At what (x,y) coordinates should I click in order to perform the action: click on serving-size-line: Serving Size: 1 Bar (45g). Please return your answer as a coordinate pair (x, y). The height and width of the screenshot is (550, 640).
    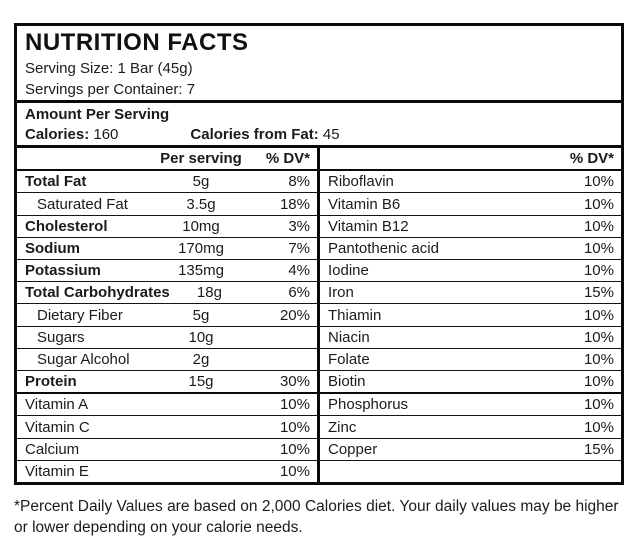
    Looking at the image, I should click on (109, 68).